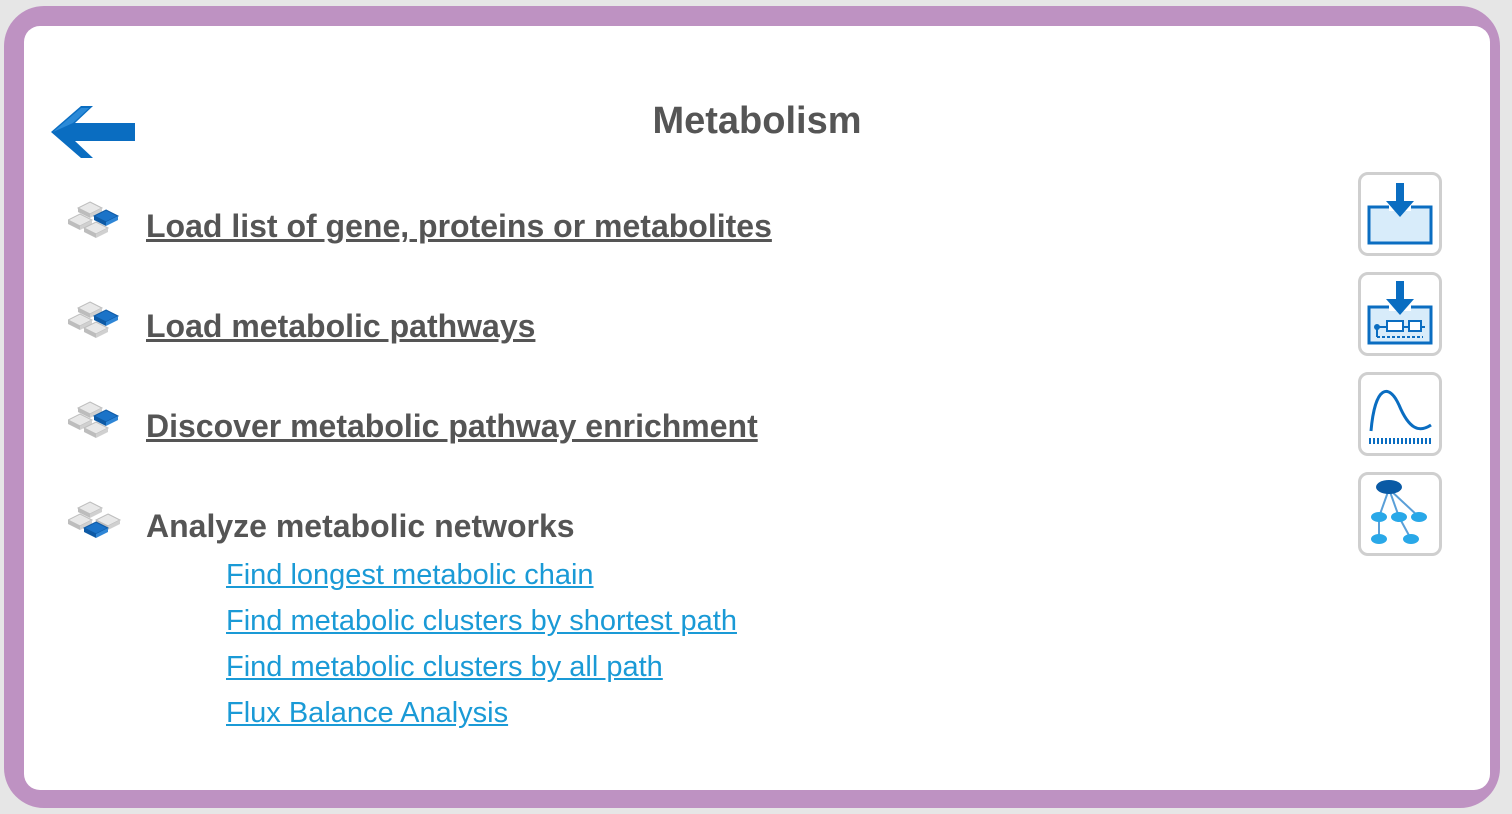 The height and width of the screenshot is (814, 1512). Describe the element at coordinates (757, 121) in the screenshot. I see `page-title: Metabolism` at that location.